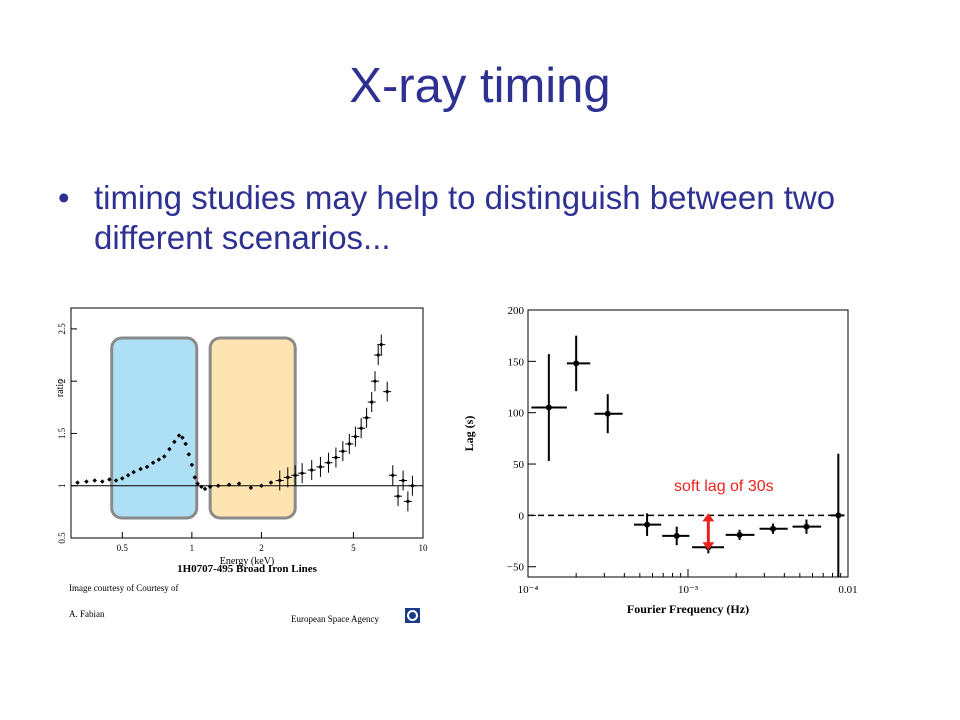 Image resolution: width=960 pixels, height=720 pixels. What do you see at coordinates (708, 517) in the screenshot?
I see `annotation-arrow-head-up` at bounding box center [708, 517].